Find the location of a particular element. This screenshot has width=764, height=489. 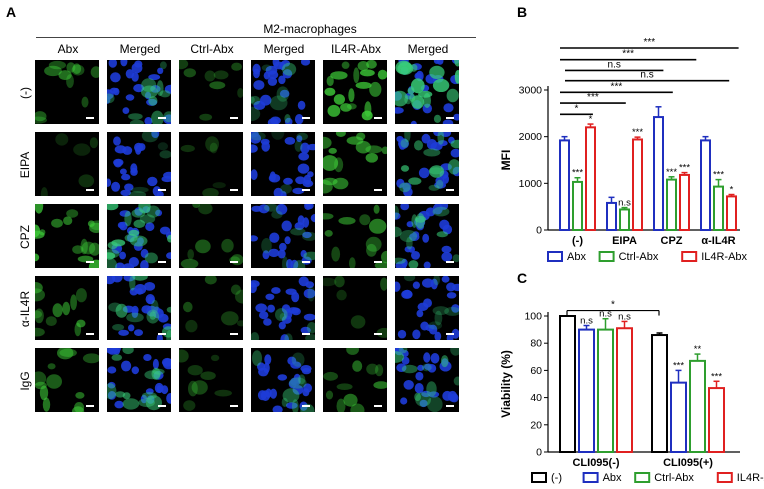

x-tick-label: (-) is located at coordinates (577, 241).